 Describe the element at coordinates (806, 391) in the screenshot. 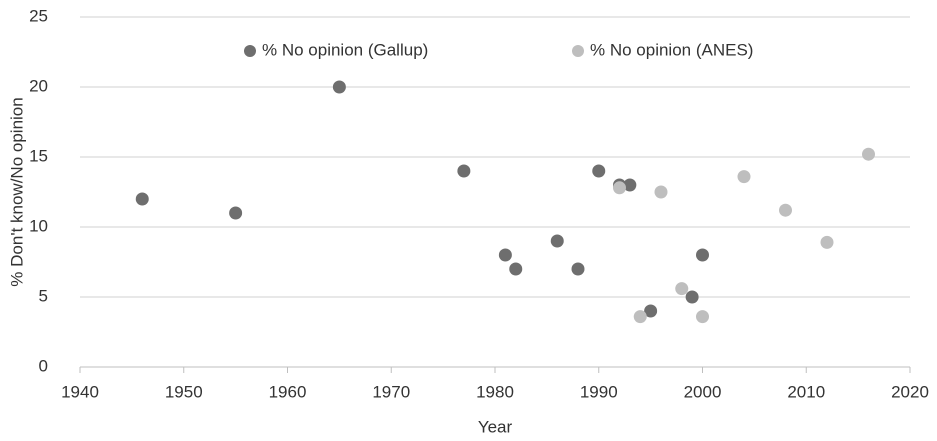

I see `x-tick-label: 2010` at that location.